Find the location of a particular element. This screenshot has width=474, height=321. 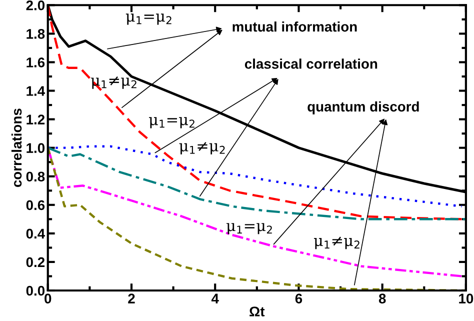

y-tick-label: 2.0 is located at coordinates (35, 5).